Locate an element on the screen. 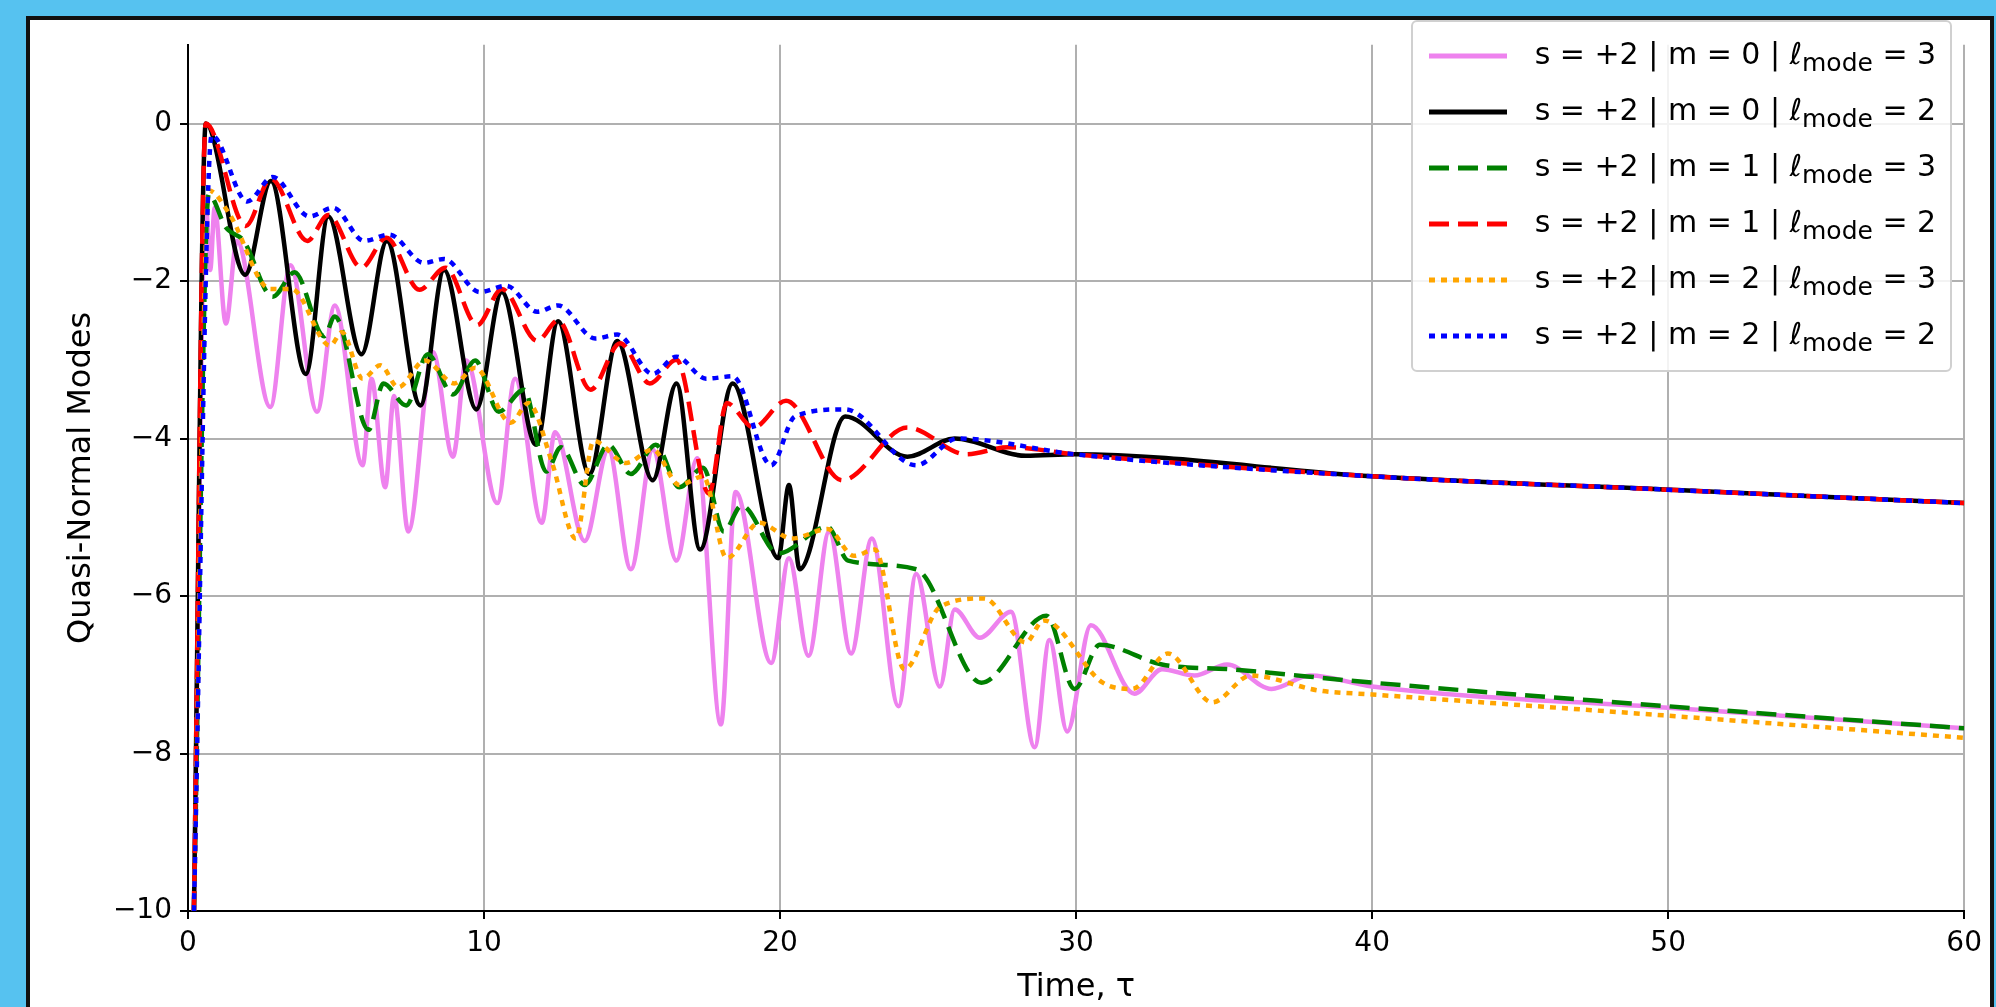 The width and height of the screenshot is (1996, 1007). x-tick-label: 50 is located at coordinates (1668, 942).